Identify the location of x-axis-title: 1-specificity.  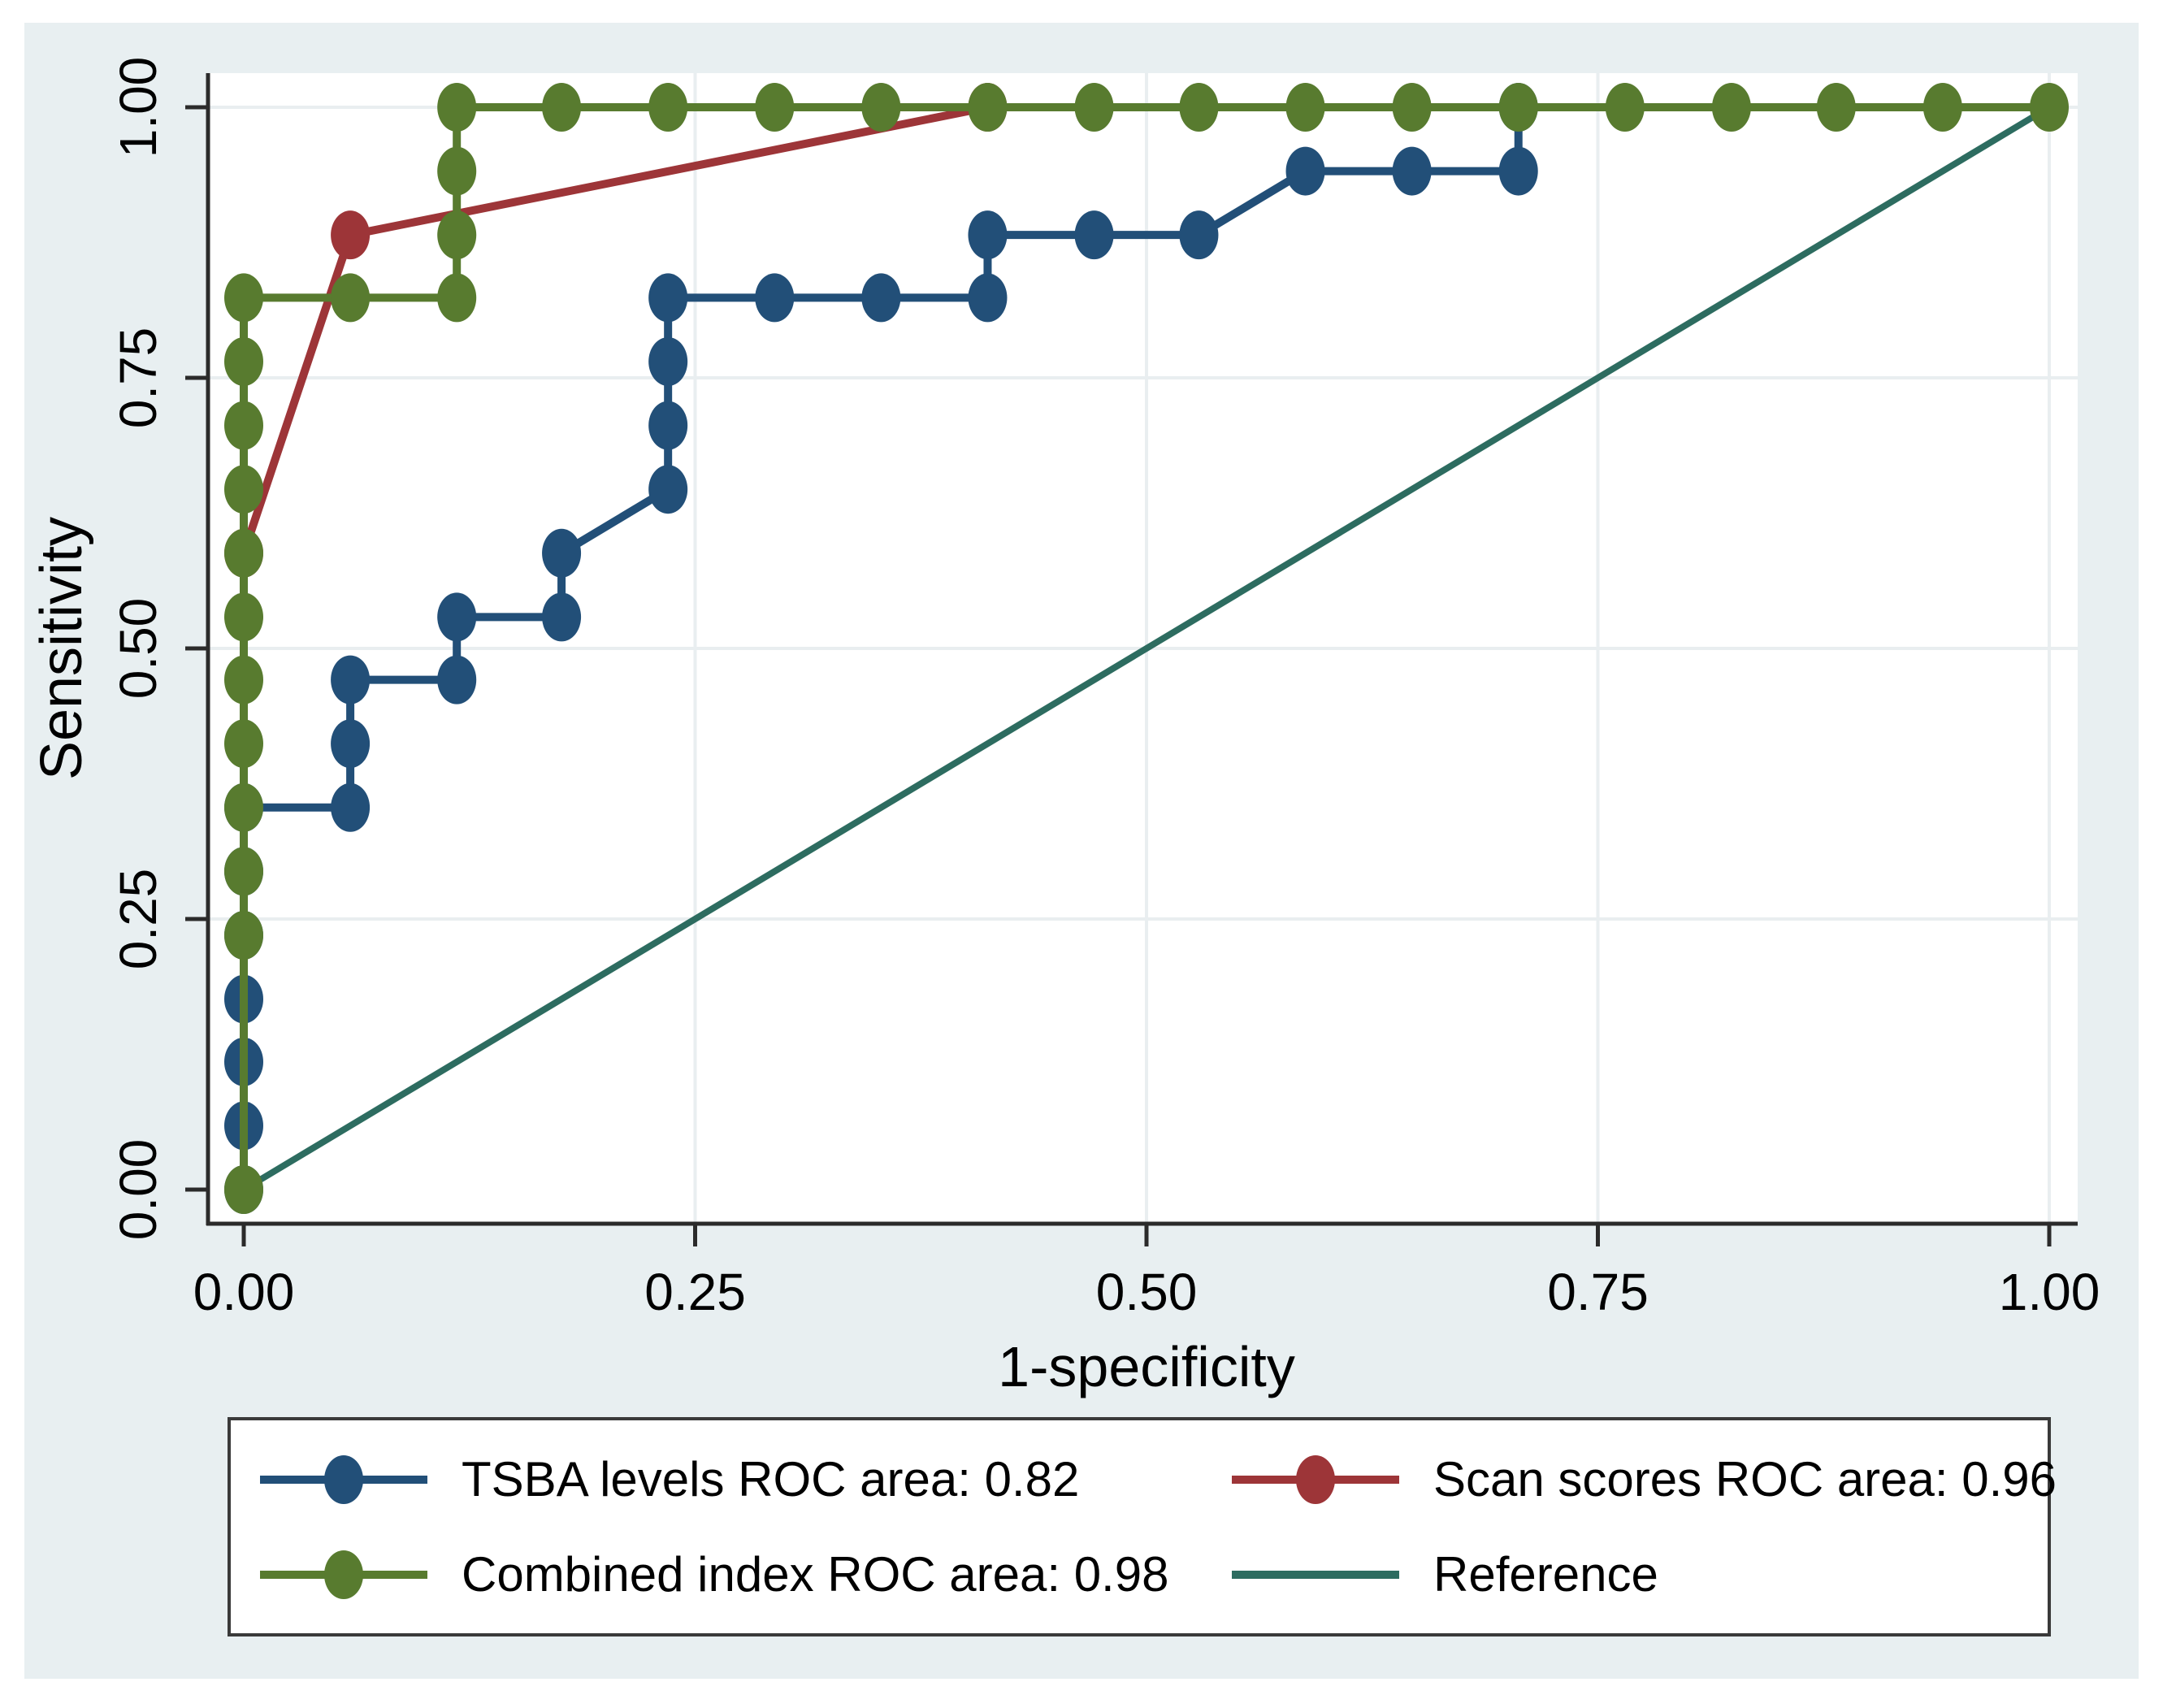
(1146, 1366).